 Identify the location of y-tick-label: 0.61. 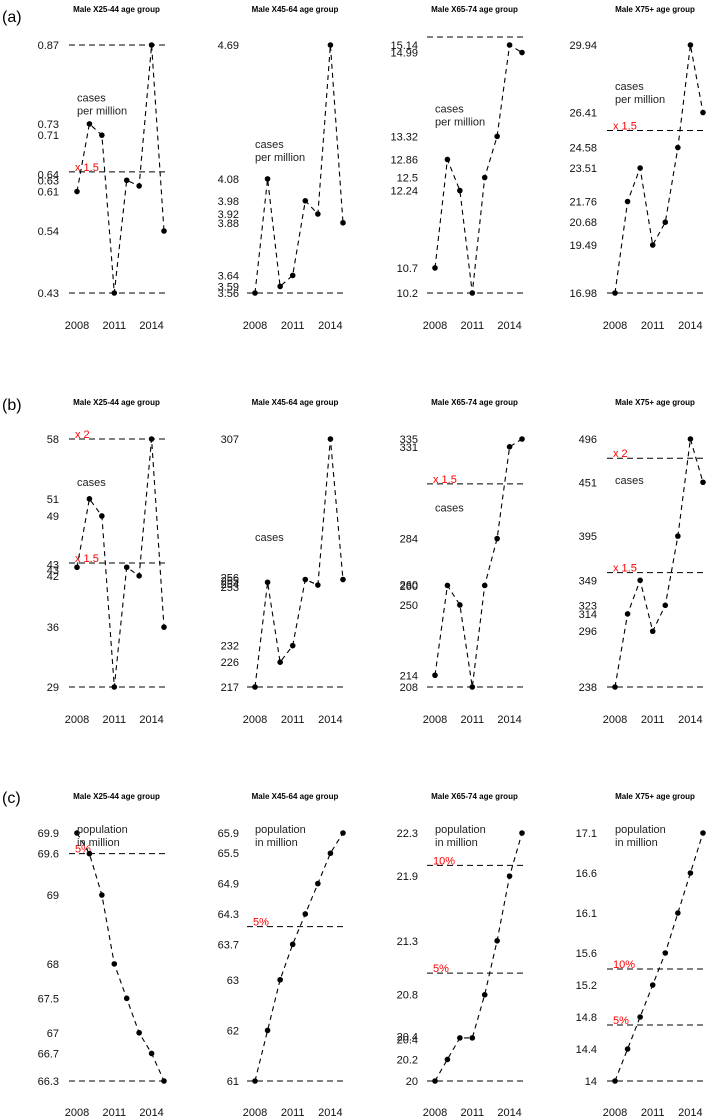
(48, 193).